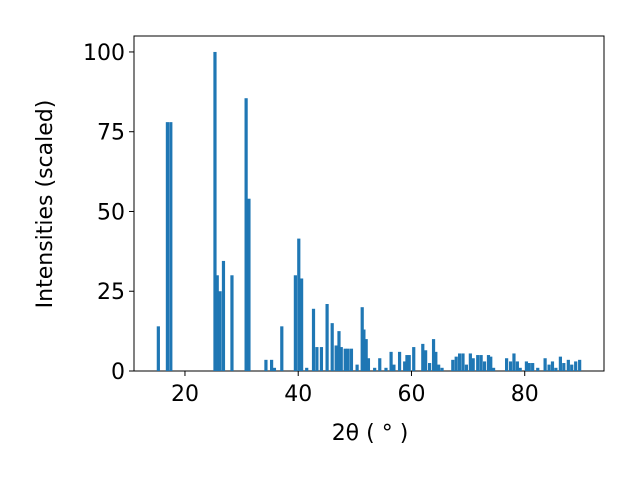 The width and height of the screenshot is (640, 480). What do you see at coordinates (185, 394) in the screenshot?
I see `x-tick-label: 20` at bounding box center [185, 394].